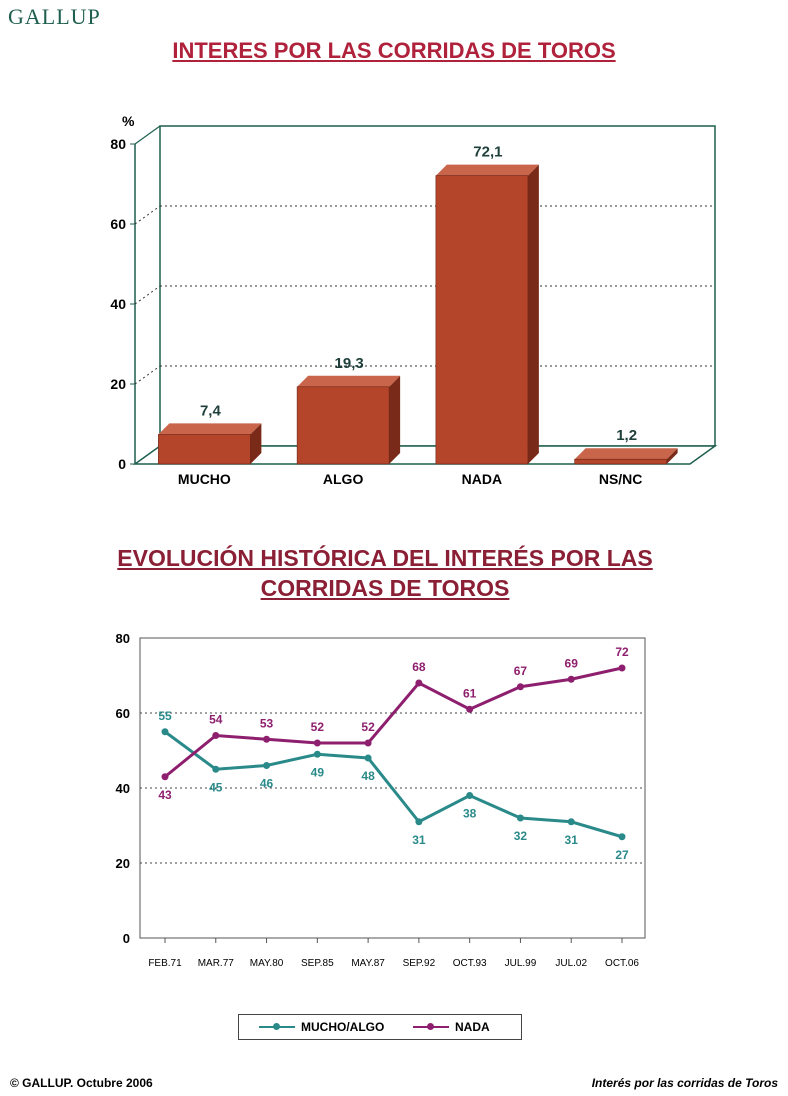 The height and width of the screenshot is (1096, 788). I want to click on x-tick-label: MUCHO, so click(204, 479).